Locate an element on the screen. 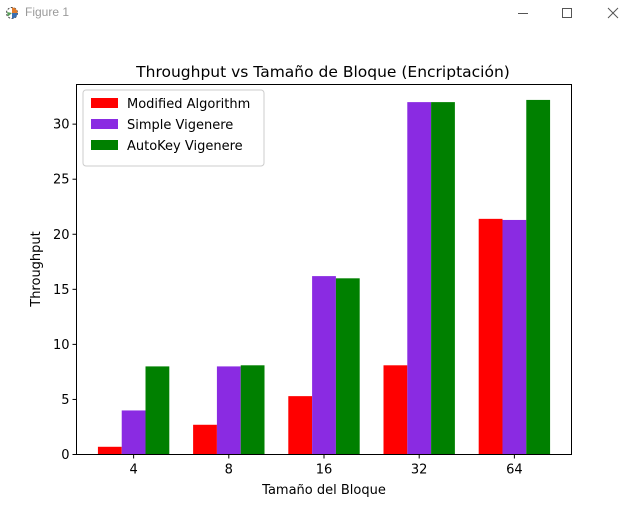 The width and height of the screenshot is (642, 517). minimize-button is located at coordinates (523, 13).